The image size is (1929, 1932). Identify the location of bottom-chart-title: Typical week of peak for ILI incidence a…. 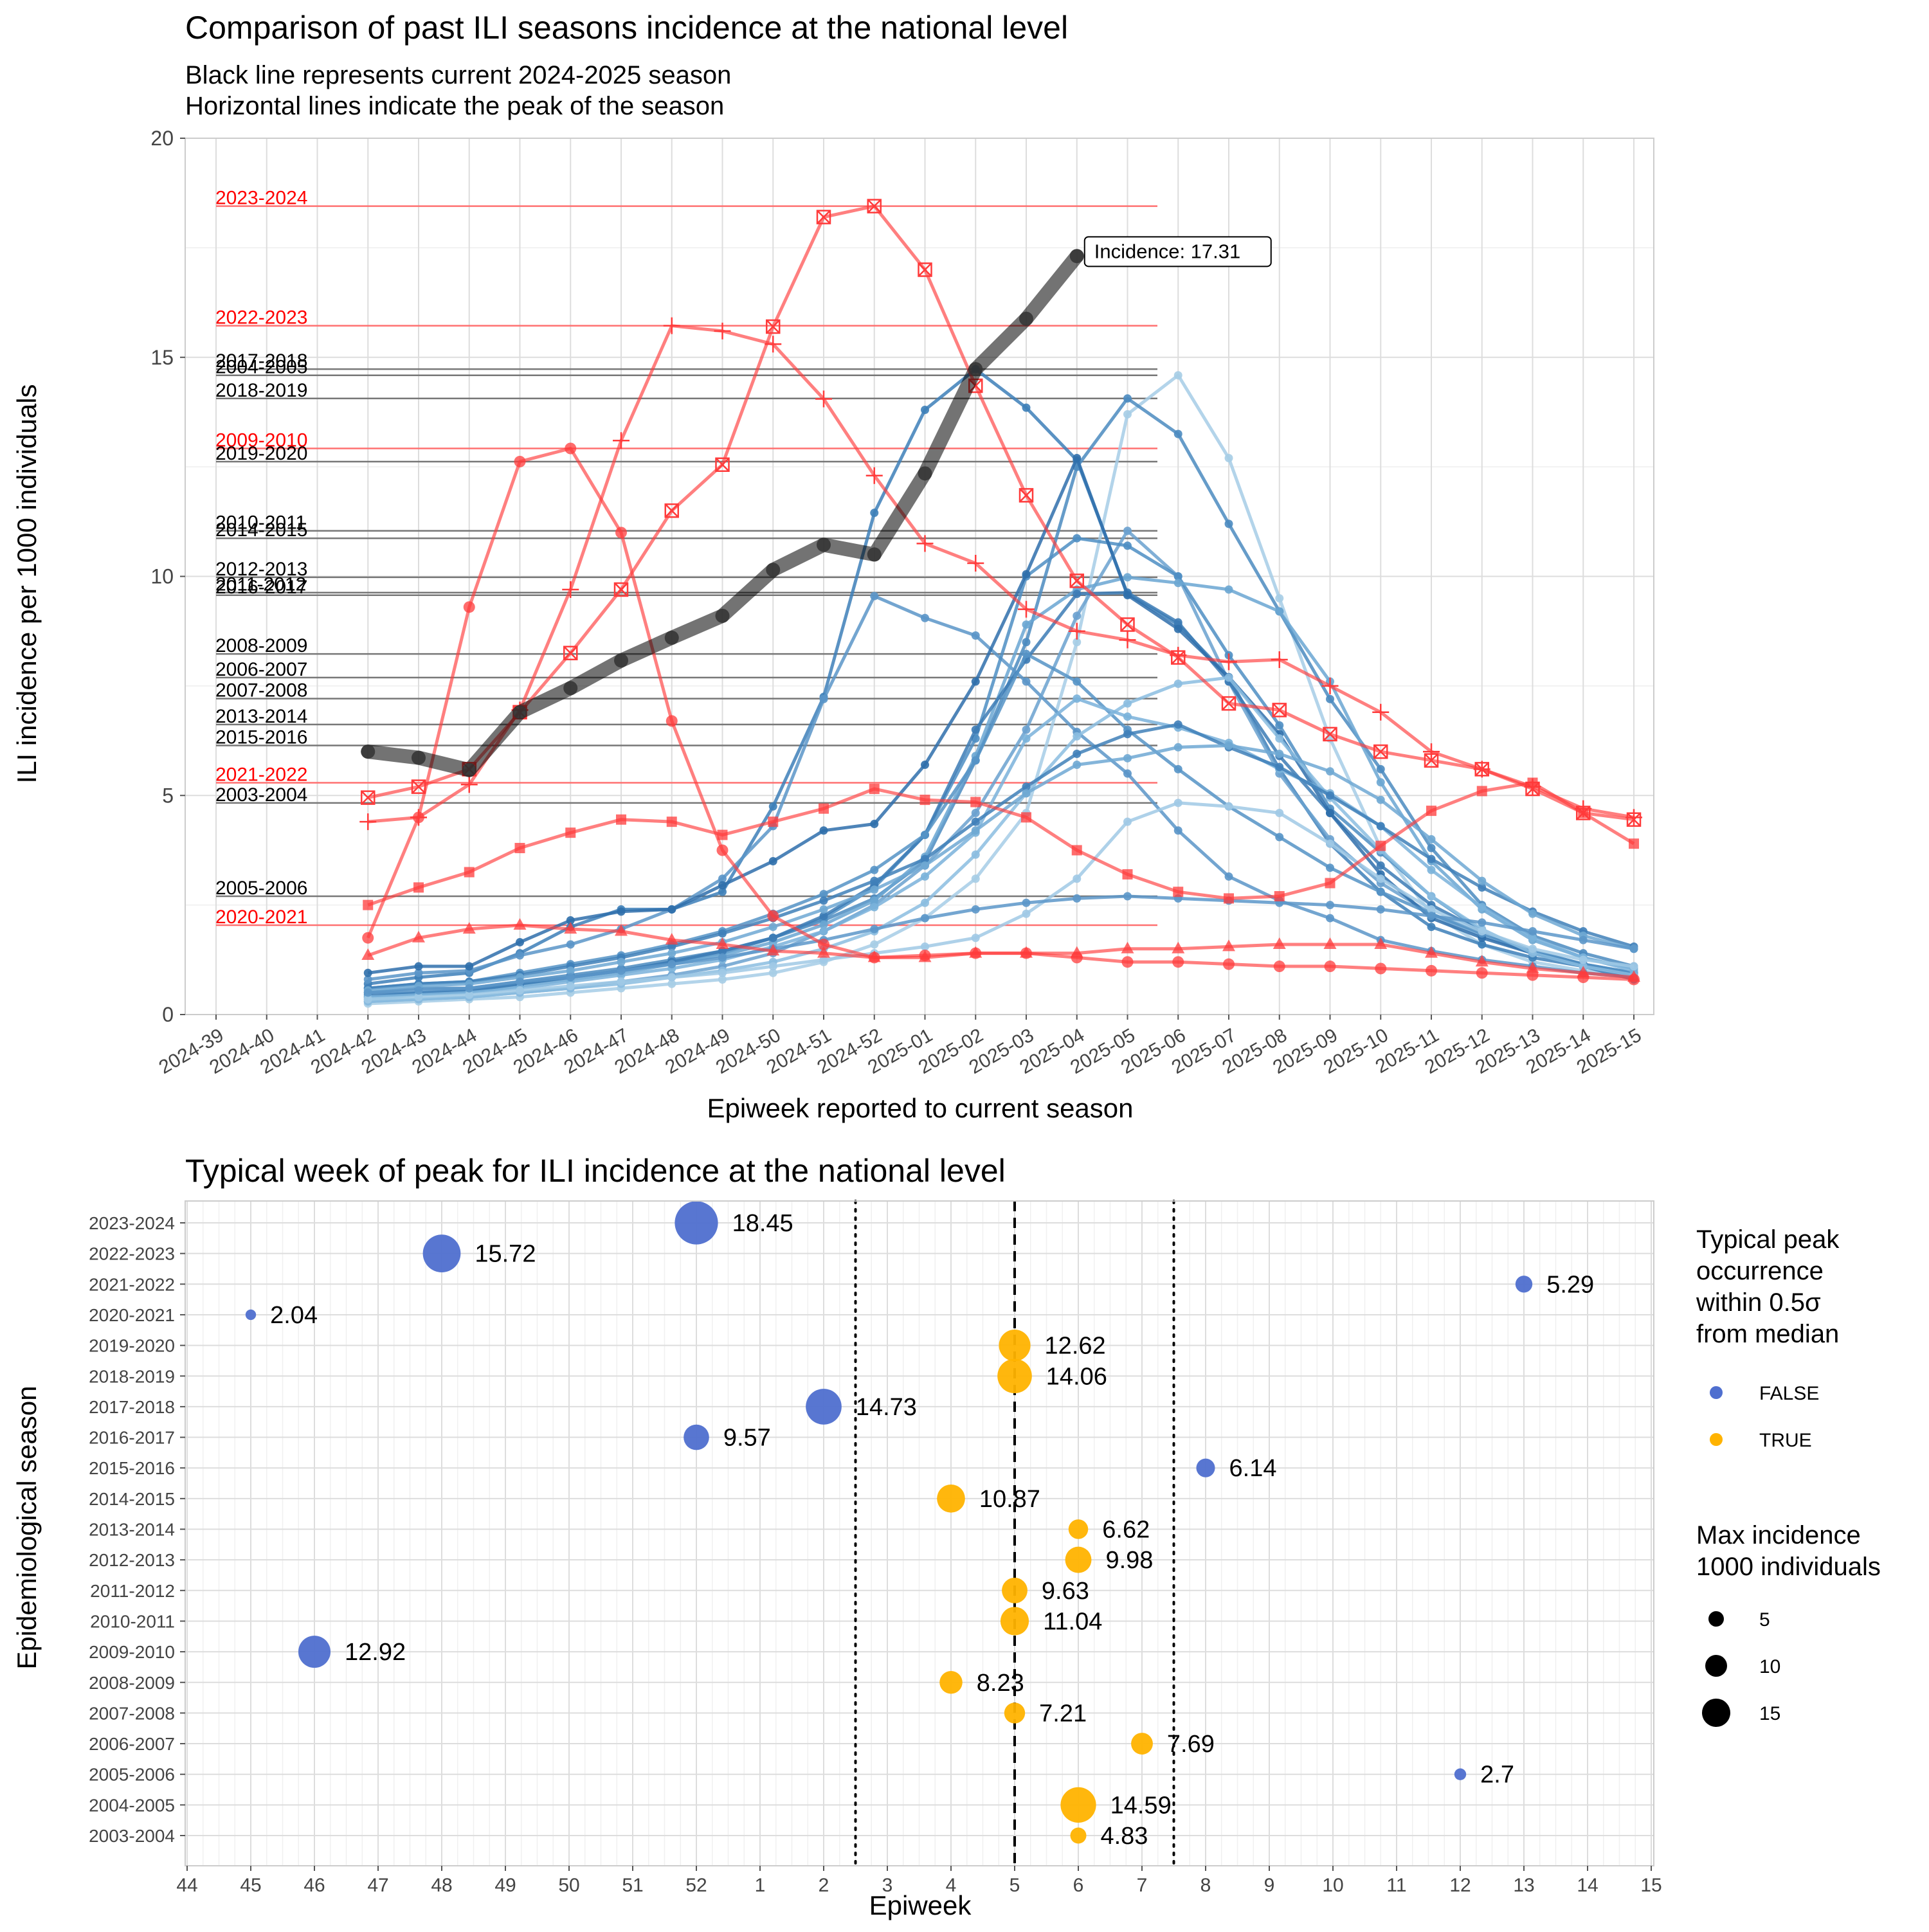
(595, 1171).